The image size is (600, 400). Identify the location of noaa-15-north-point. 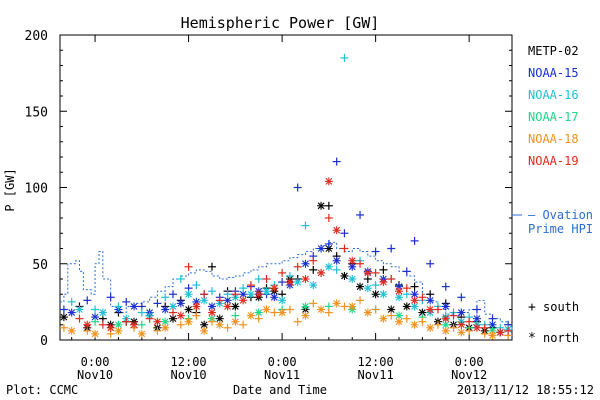
(336, 260).